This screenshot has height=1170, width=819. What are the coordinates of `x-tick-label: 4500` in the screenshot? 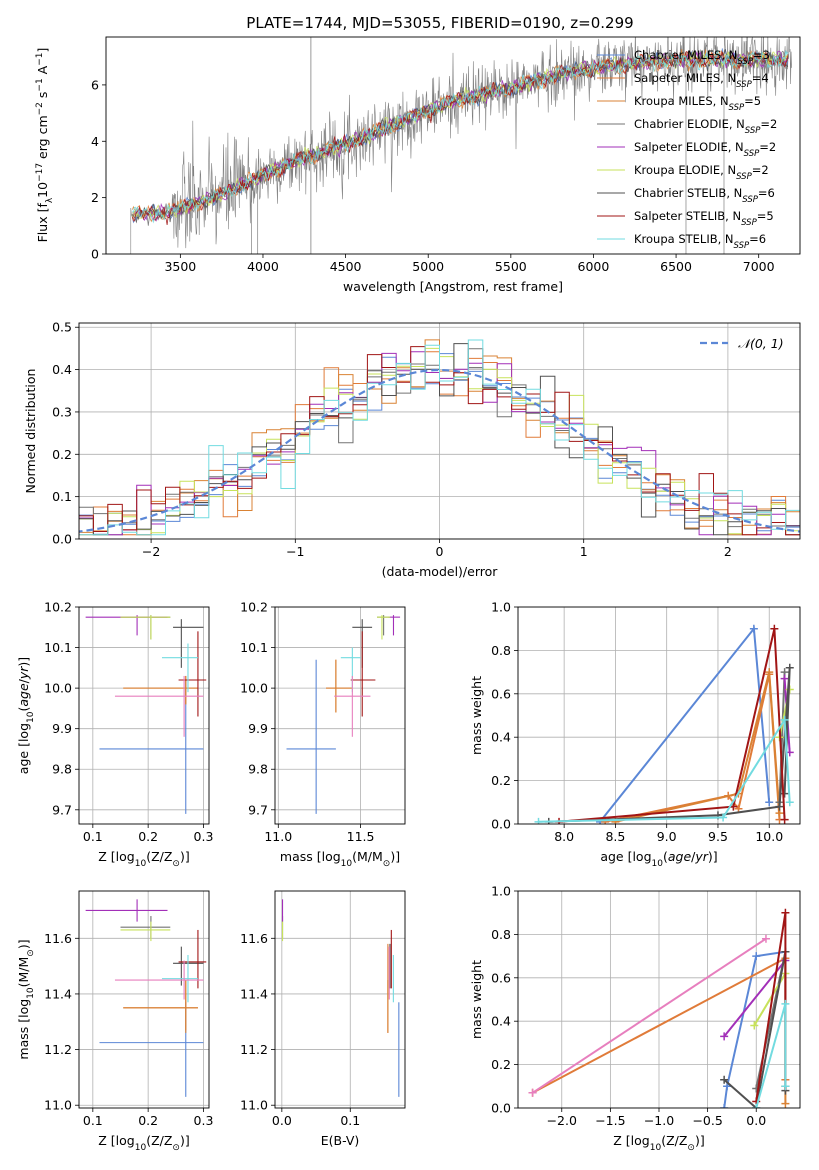 It's located at (346, 266).